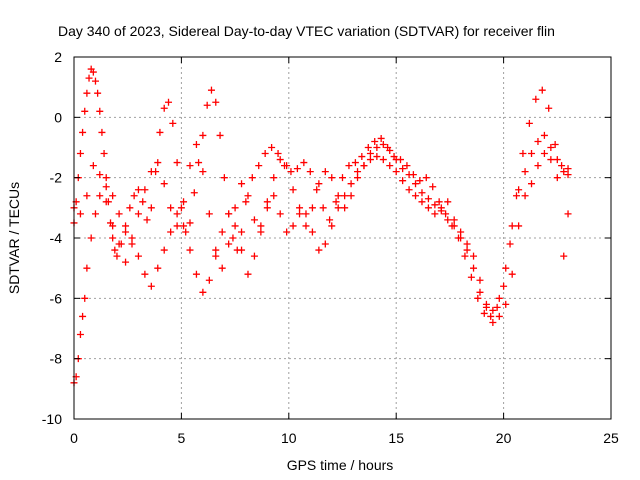 The height and width of the screenshot is (480, 640). Describe the element at coordinates (56, 359) in the screenshot. I see `y-tick-label: -8` at that location.